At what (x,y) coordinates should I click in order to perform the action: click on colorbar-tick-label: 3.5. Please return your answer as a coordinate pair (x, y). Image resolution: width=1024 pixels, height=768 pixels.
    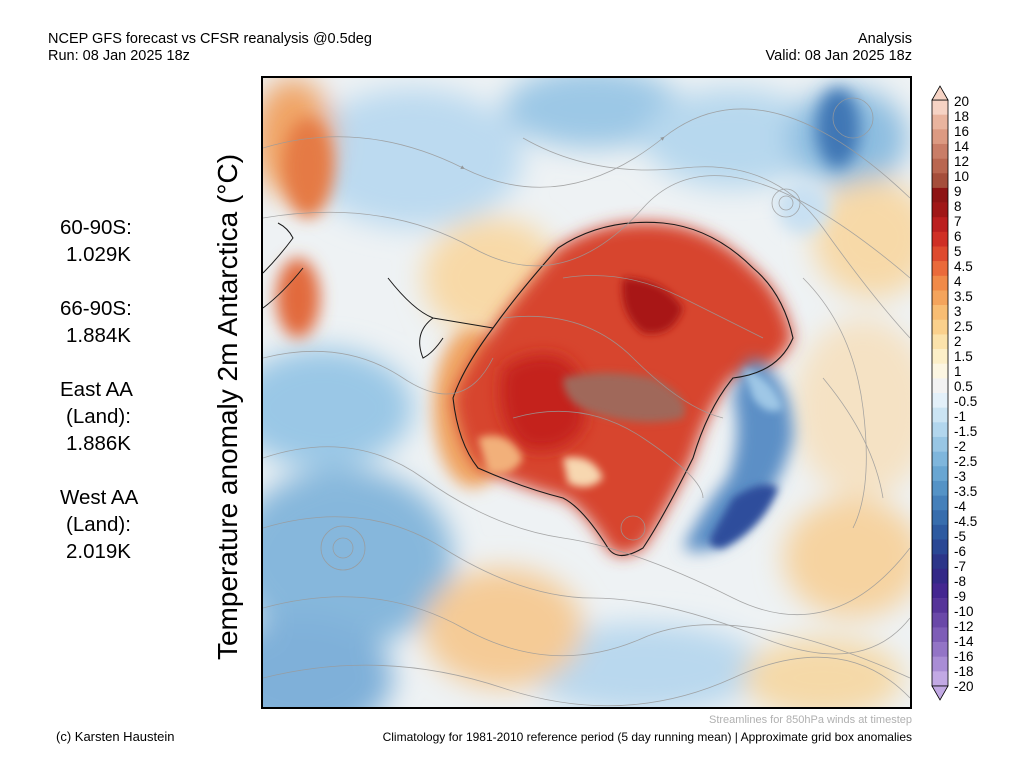
    Looking at the image, I should click on (963, 296).